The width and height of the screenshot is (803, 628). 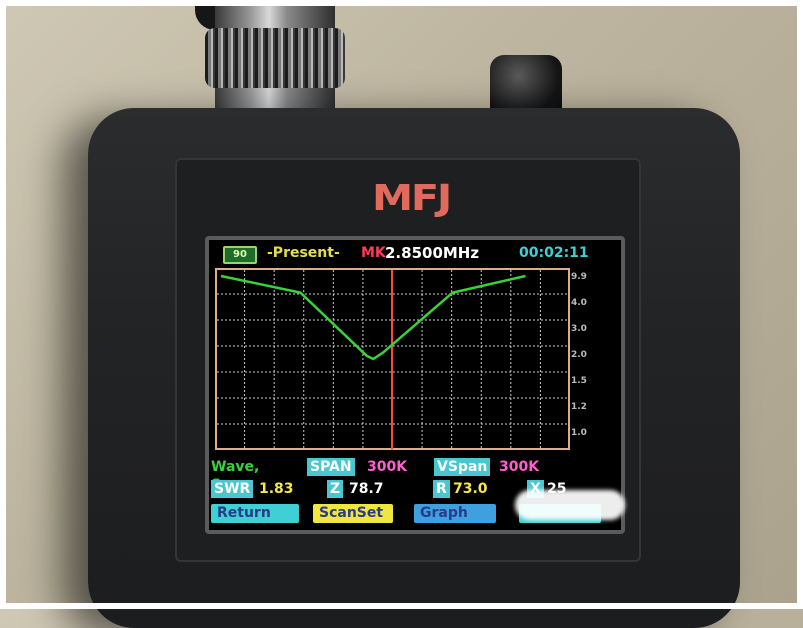 What do you see at coordinates (303, 253) in the screenshot?
I see `preset-label: -Present-` at bounding box center [303, 253].